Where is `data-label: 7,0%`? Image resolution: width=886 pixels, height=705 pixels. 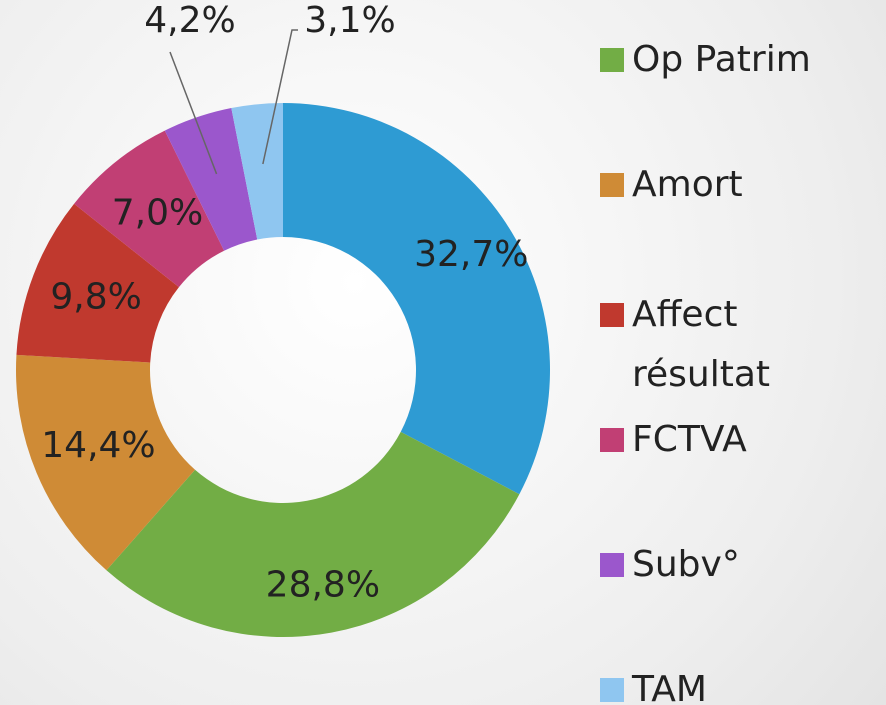
data-label: 7,0% is located at coordinates (157, 212).